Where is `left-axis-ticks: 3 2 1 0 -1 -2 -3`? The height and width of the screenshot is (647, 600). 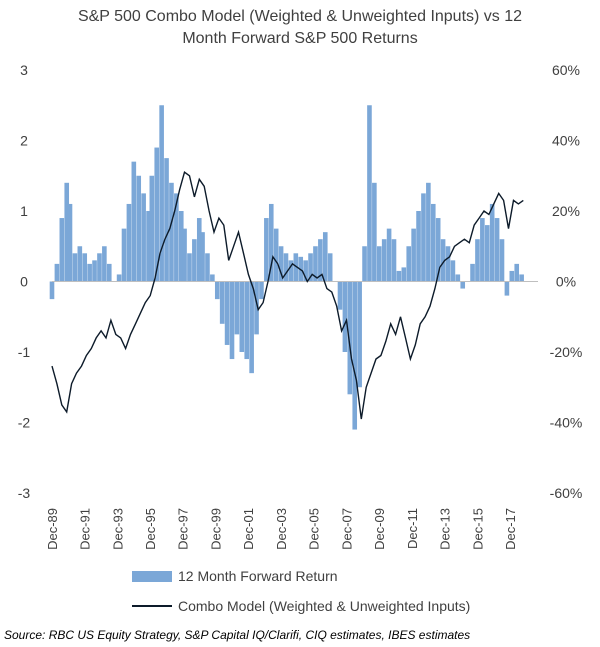 left-axis-ticks: 3 2 1 0 -1 -2 -3 is located at coordinates (24, 281).